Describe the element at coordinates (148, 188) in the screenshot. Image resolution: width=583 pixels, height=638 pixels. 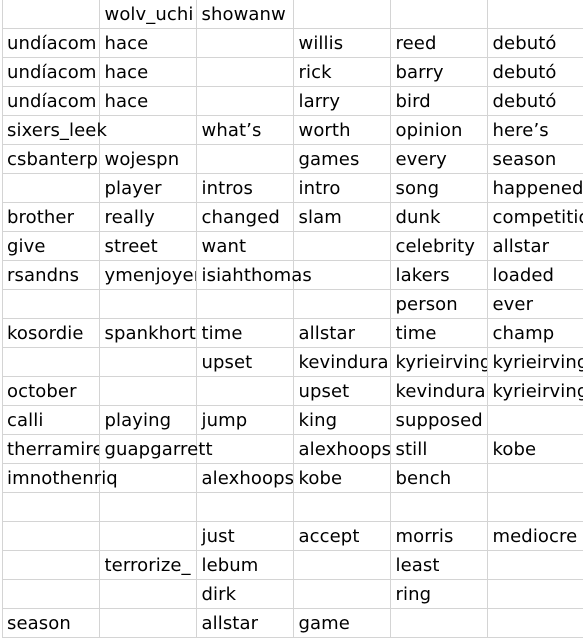
I see `spreadsheet-cell: player` at that location.